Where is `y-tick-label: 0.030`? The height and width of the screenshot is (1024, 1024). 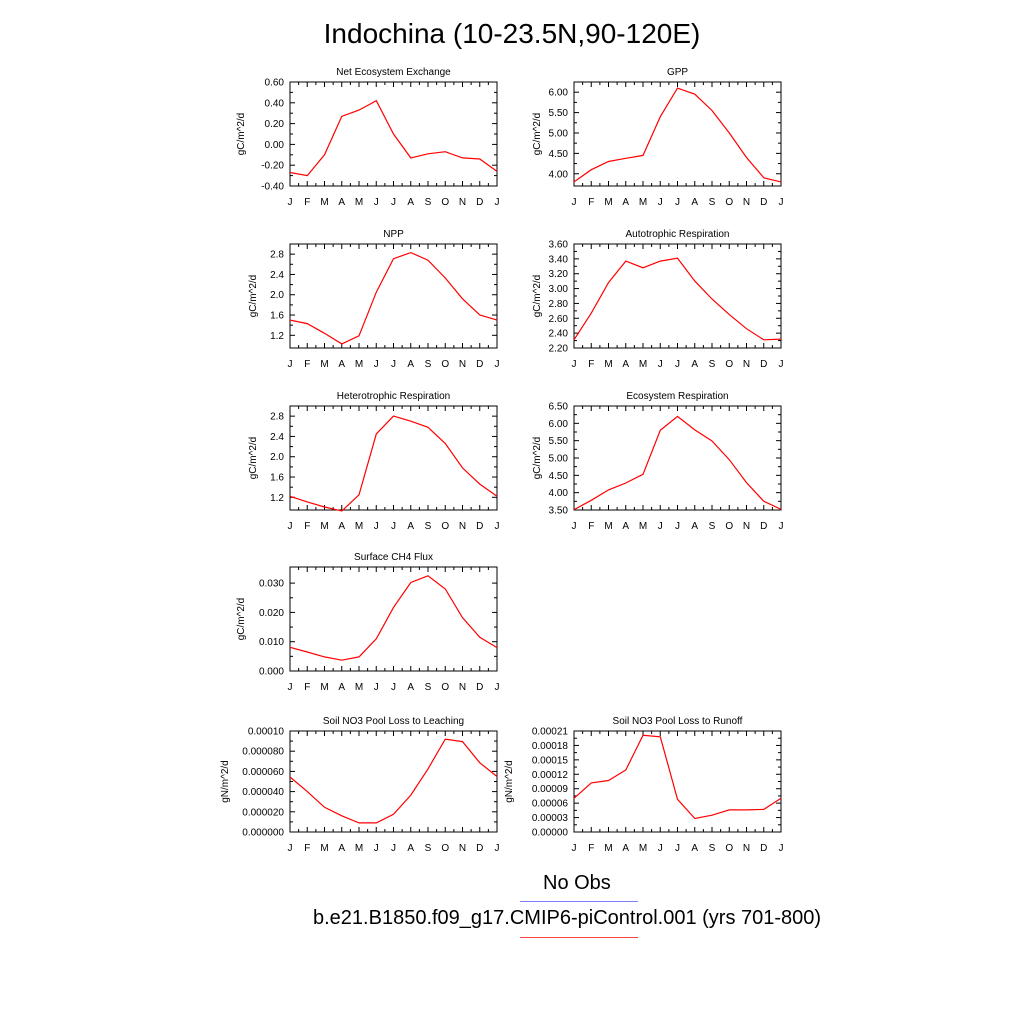
y-tick-label: 0.030 is located at coordinates (271, 584).